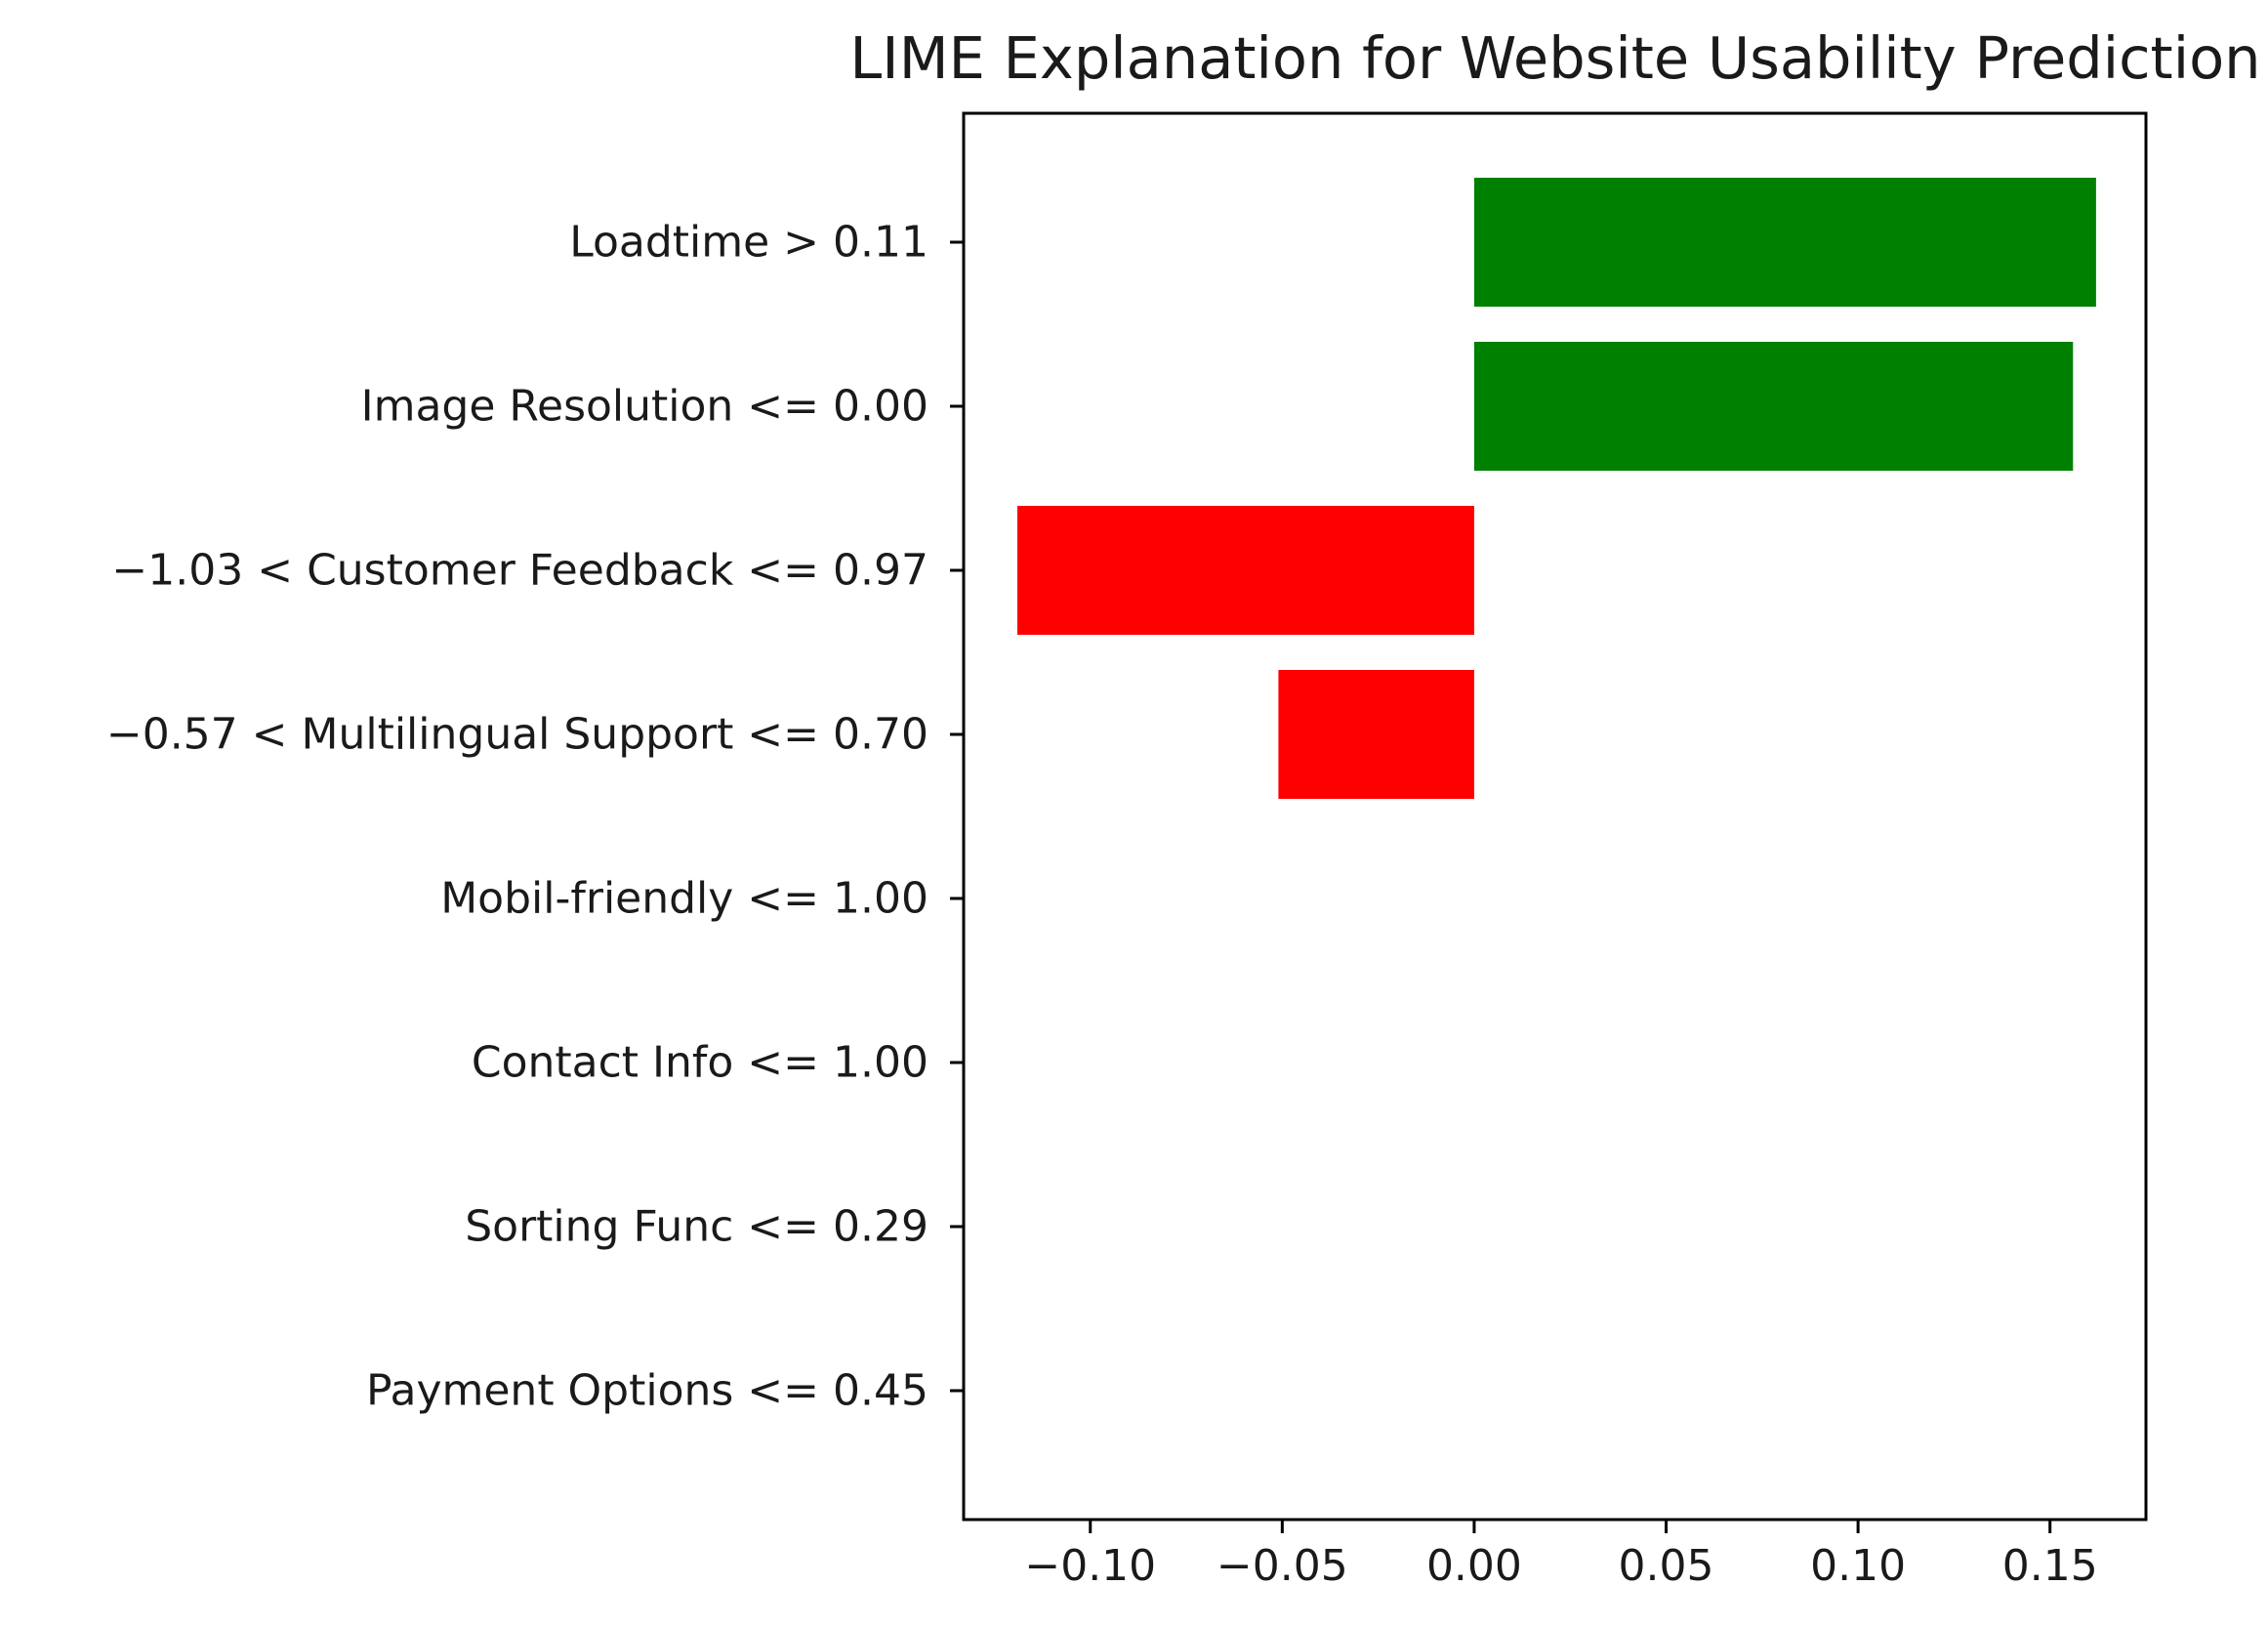 The image size is (2268, 1627). Describe the element at coordinates (647, 1391) in the screenshot. I see `y-tick-label: Payment Options <= 0.45` at that location.